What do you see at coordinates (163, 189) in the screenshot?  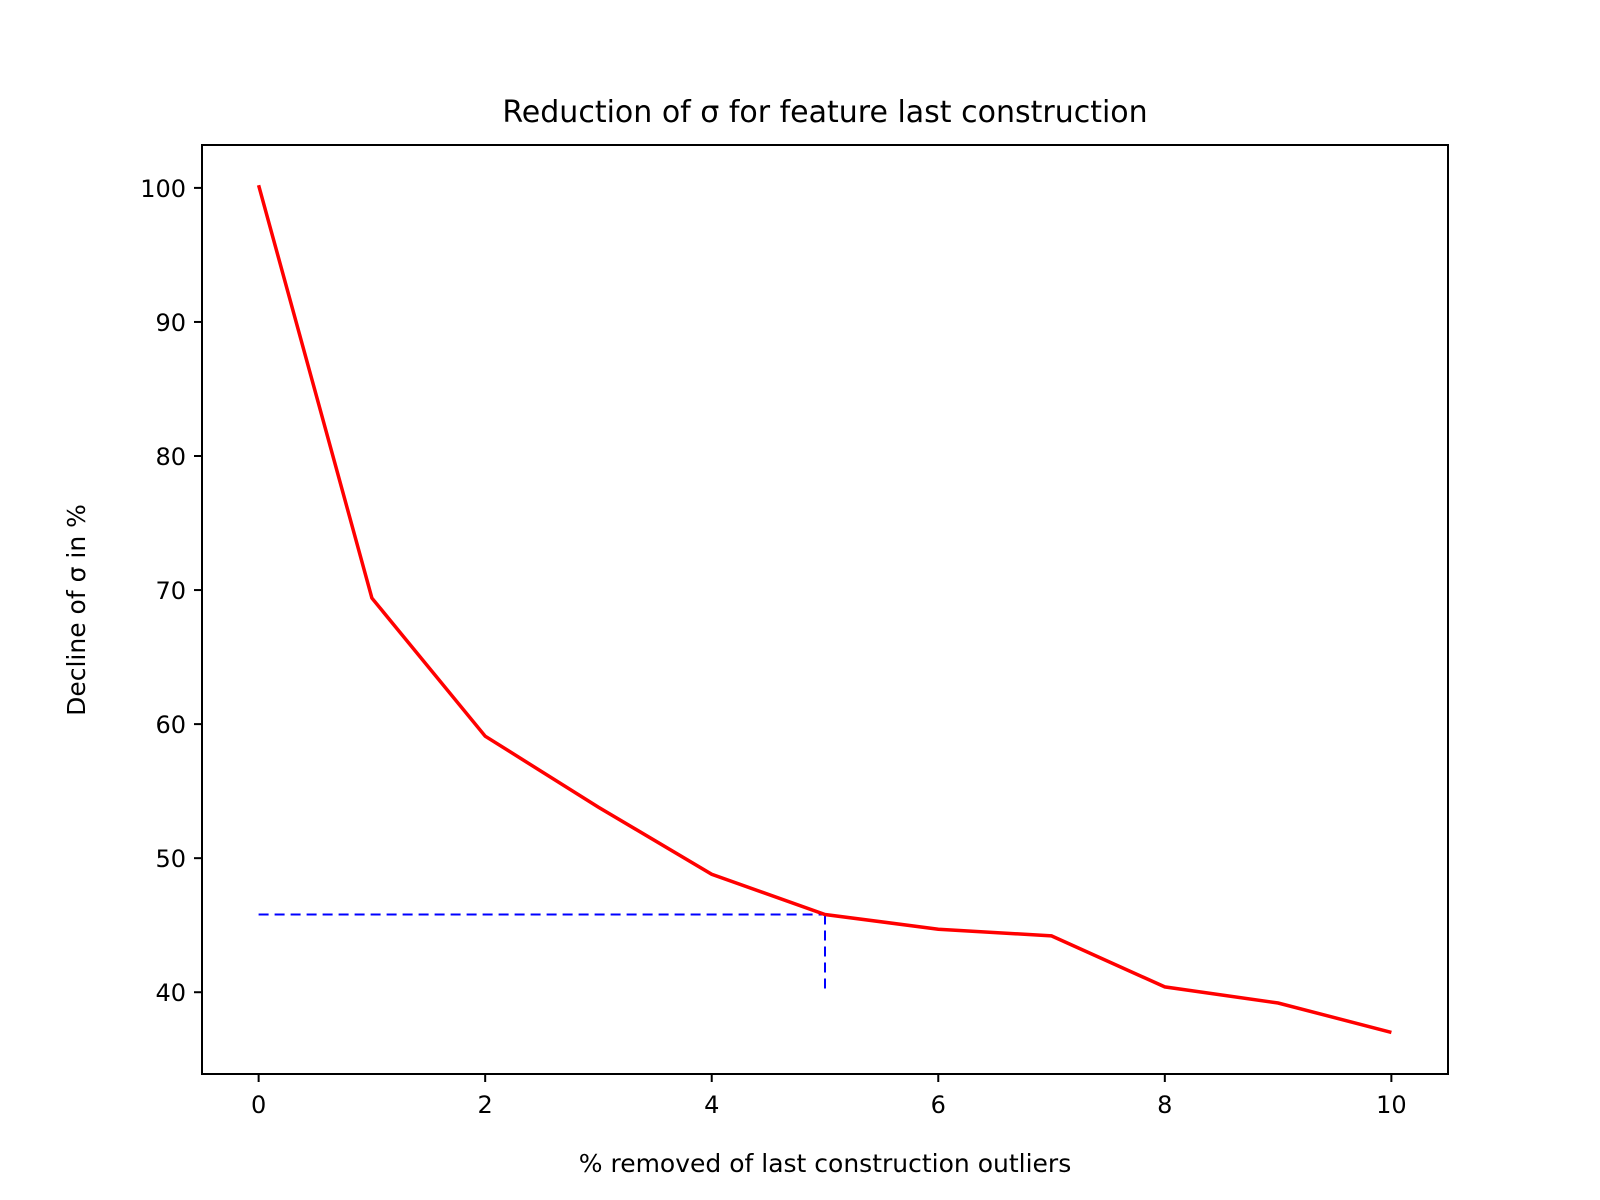 I see `y-tick-label: 100` at bounding box center [163, 189].